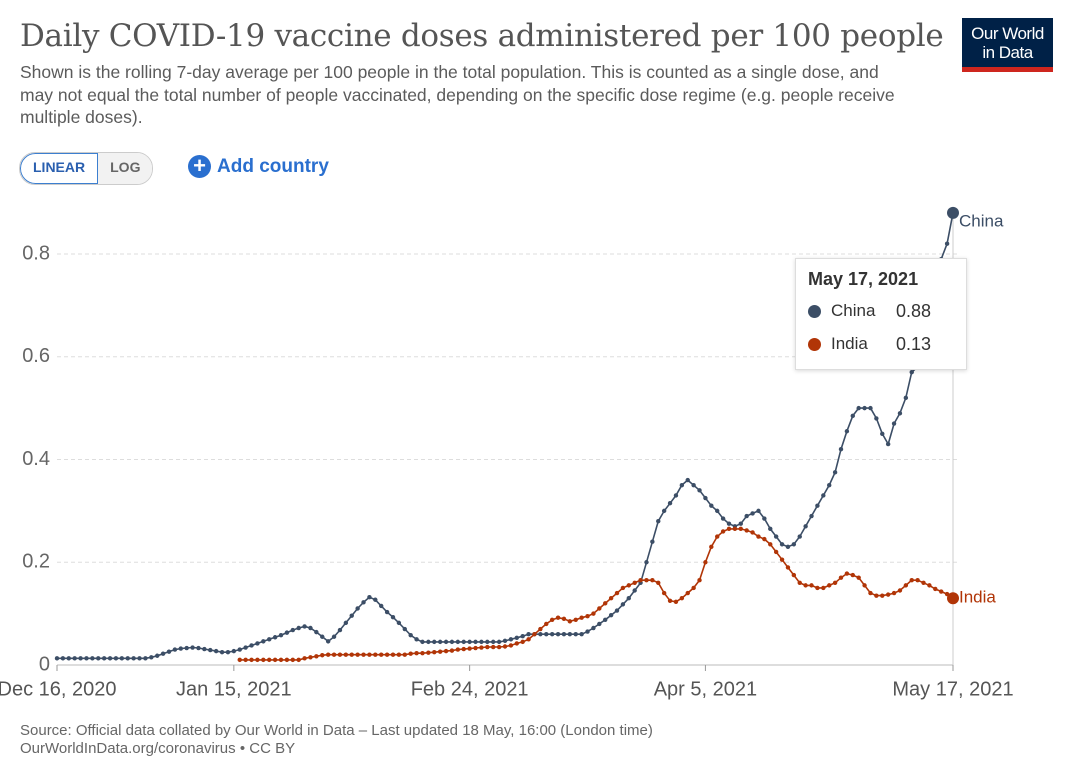 Image resolution: width=1078 pixels, height=765 pixels. Describe the element at coordinates (44, 664) in the screenshot. I see `y-tick-label: 0` at that location.